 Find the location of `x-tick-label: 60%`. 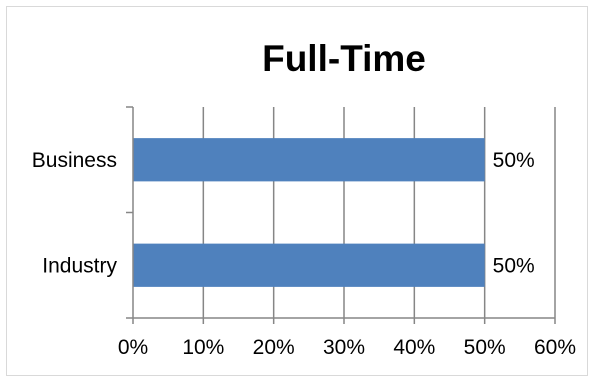

x-tick-label: 60% is located at coordinates (555, 347).